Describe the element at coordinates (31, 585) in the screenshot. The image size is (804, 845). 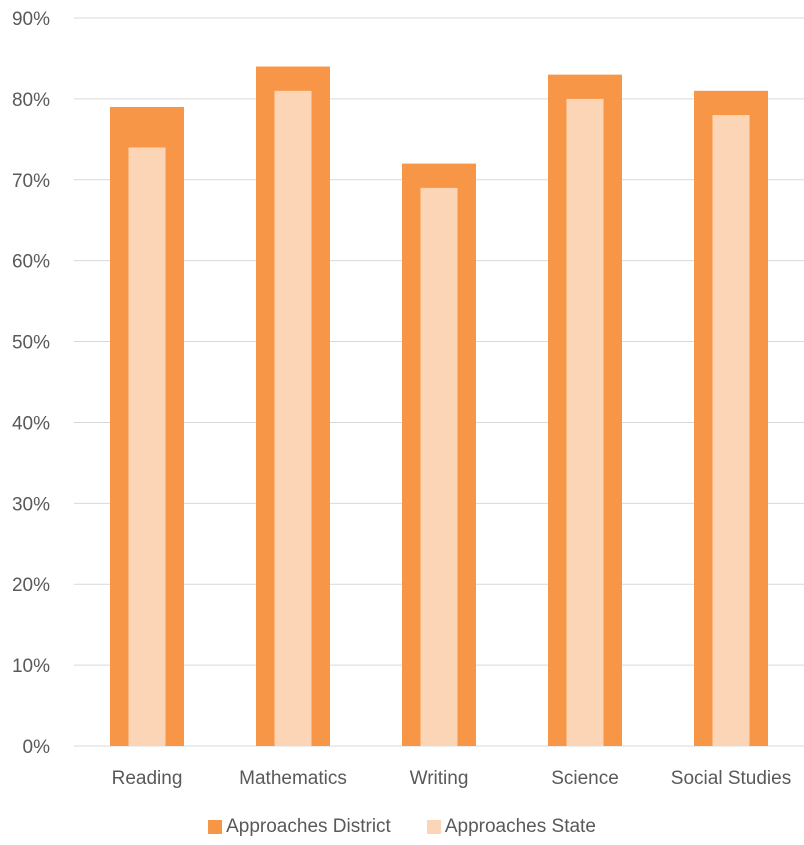
I see `y-tick-label: 20%` at that location.